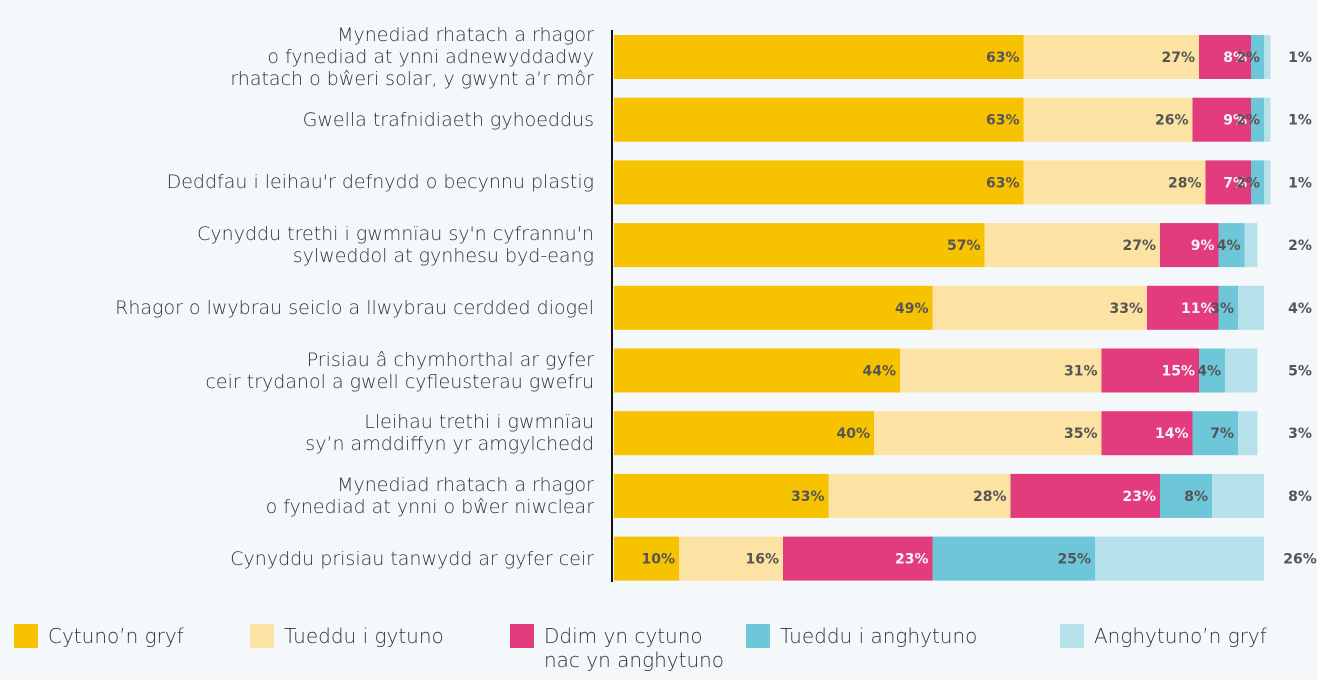  What do you see at coordinates (1074, 560) in the screenshot?
I see `value-label: 25%` at bounding box center [1074, 560].